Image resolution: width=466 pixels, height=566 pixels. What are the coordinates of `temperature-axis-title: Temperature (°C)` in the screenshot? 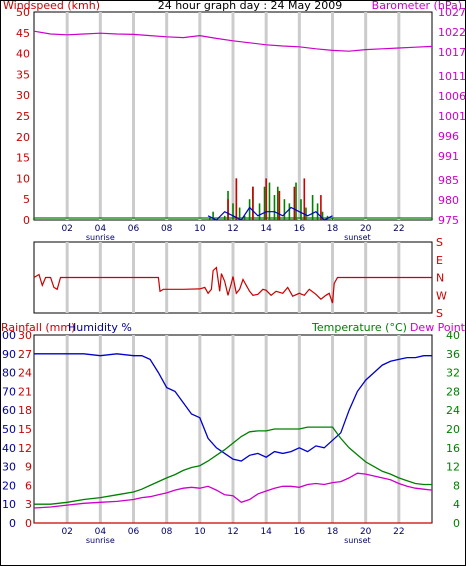 It's located at (359, 327).